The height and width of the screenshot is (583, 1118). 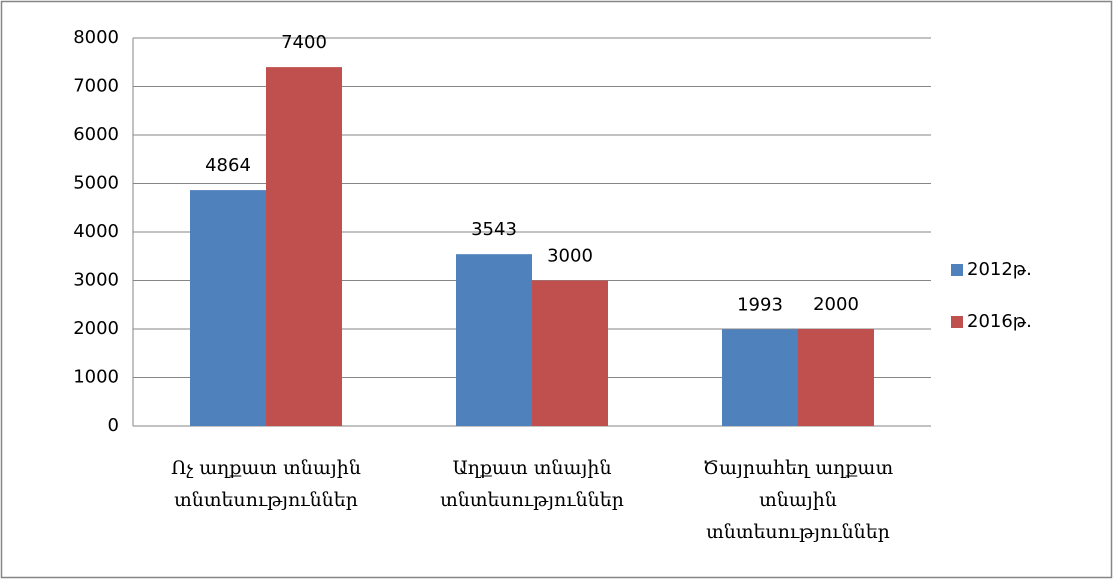 What do you see at coordinates (96, 280) in the screenshot?
I see `y-tick-label: 3000` at bounding box center [96, 280].